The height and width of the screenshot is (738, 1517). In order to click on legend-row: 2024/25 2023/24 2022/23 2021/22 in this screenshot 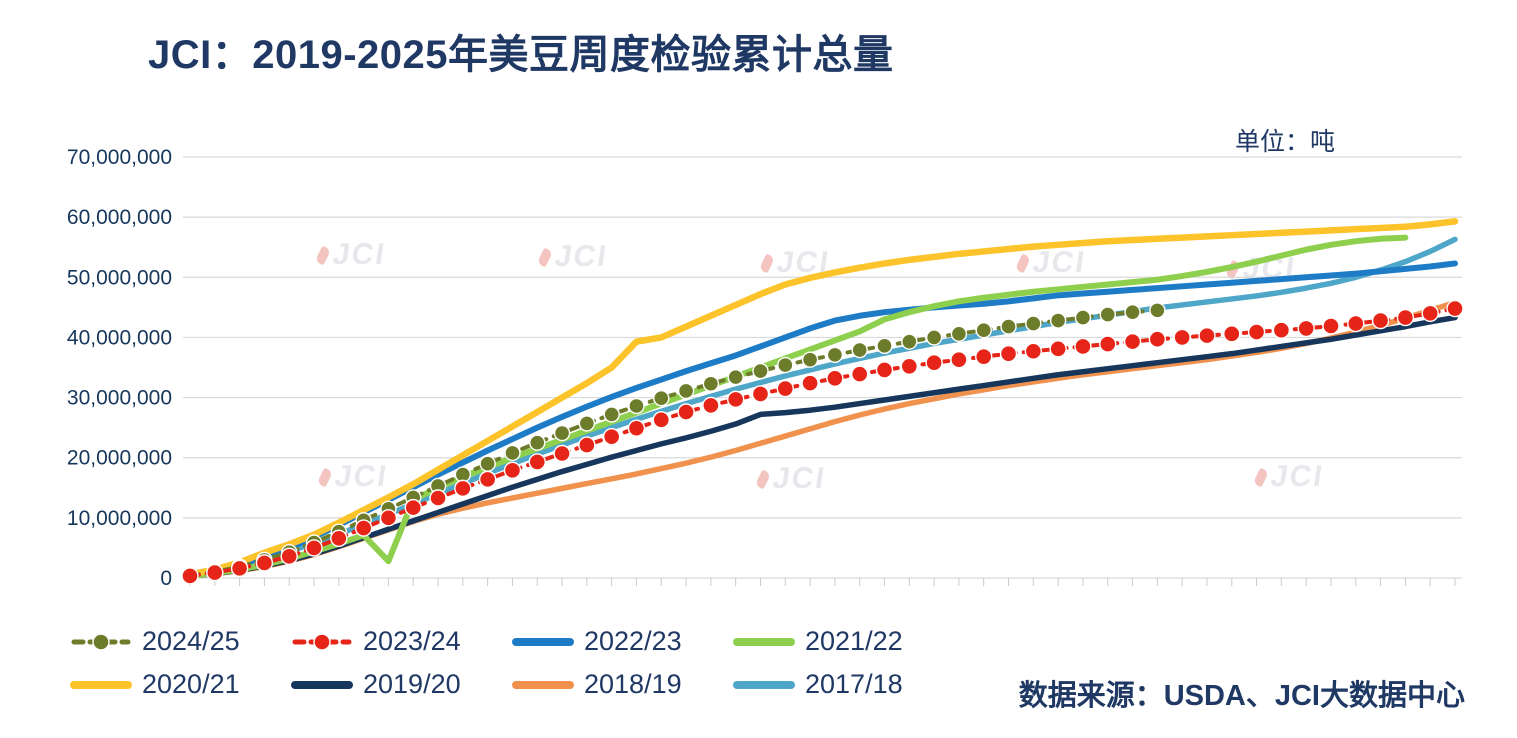, I will do `click(530, 641)`.